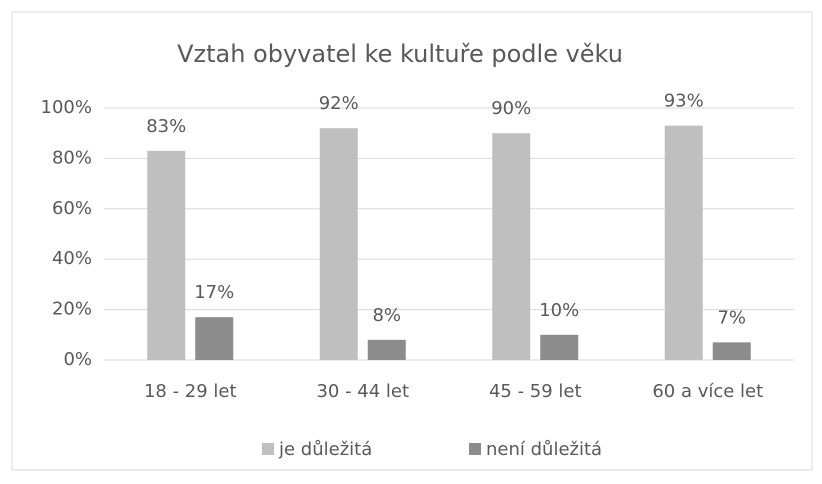  I want to click on x-tick-label: 60 a více let, so click(707, 391).